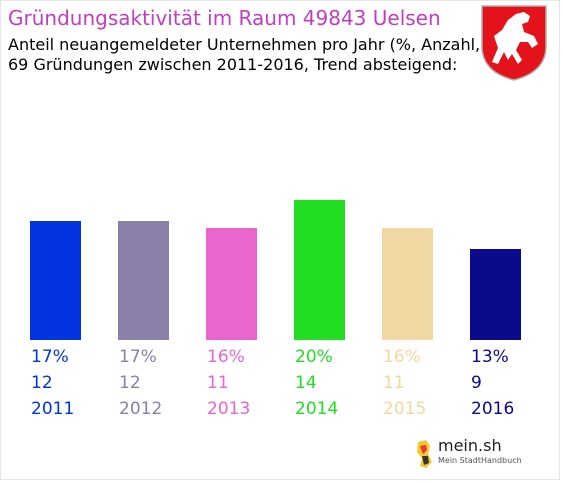 The image size is (562, 482). Describe the element at coordinates (470, 445) in the screenshot. I see `brand-logo-text: mein.sh` at that location.